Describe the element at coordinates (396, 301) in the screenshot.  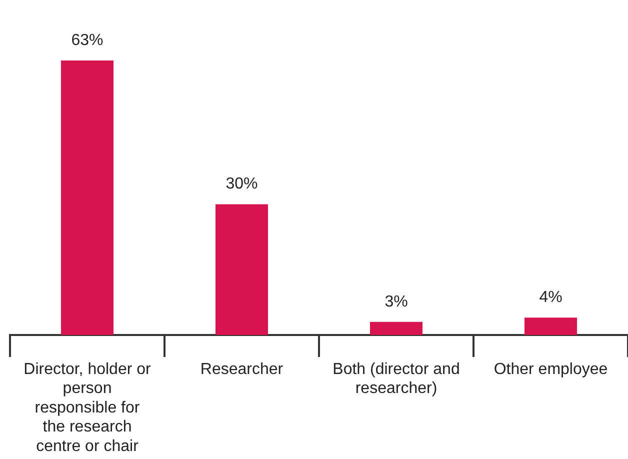
I see `data-label: 3%` at that location.